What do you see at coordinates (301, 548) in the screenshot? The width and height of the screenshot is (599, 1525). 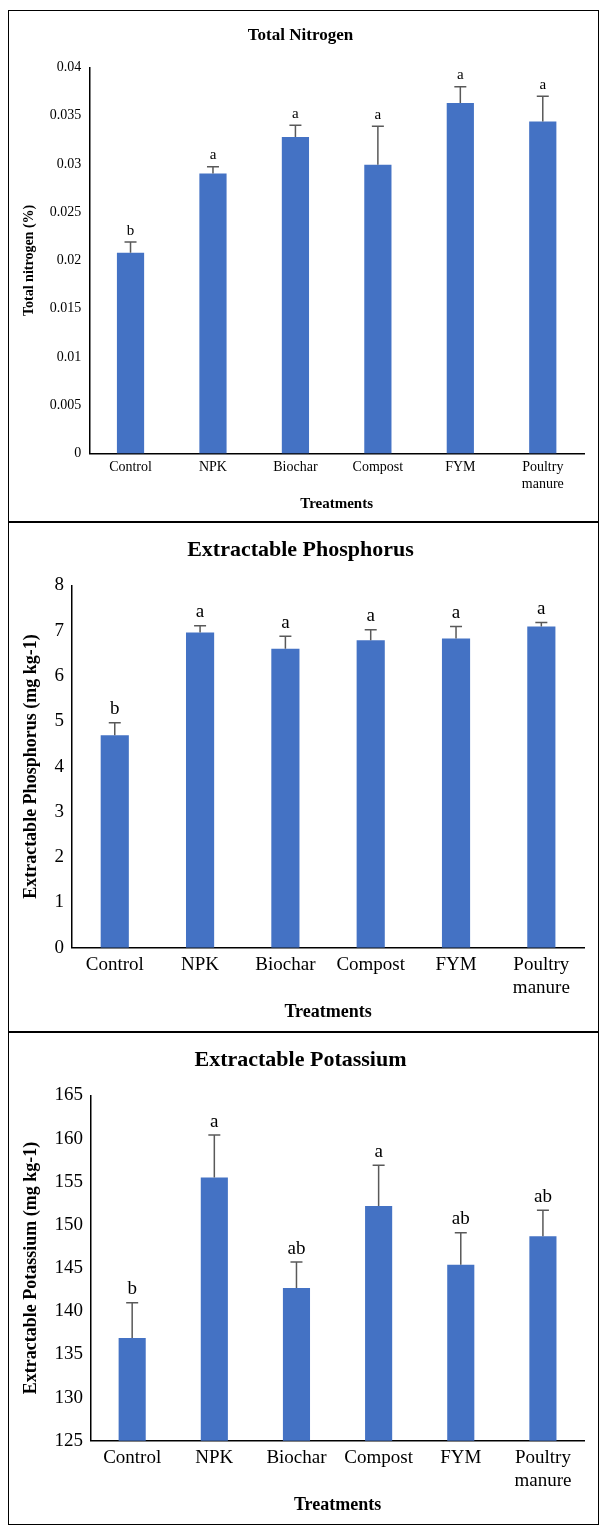 I see `chart-title: Extractable Phosphorus` at bounding box center [301, 548].